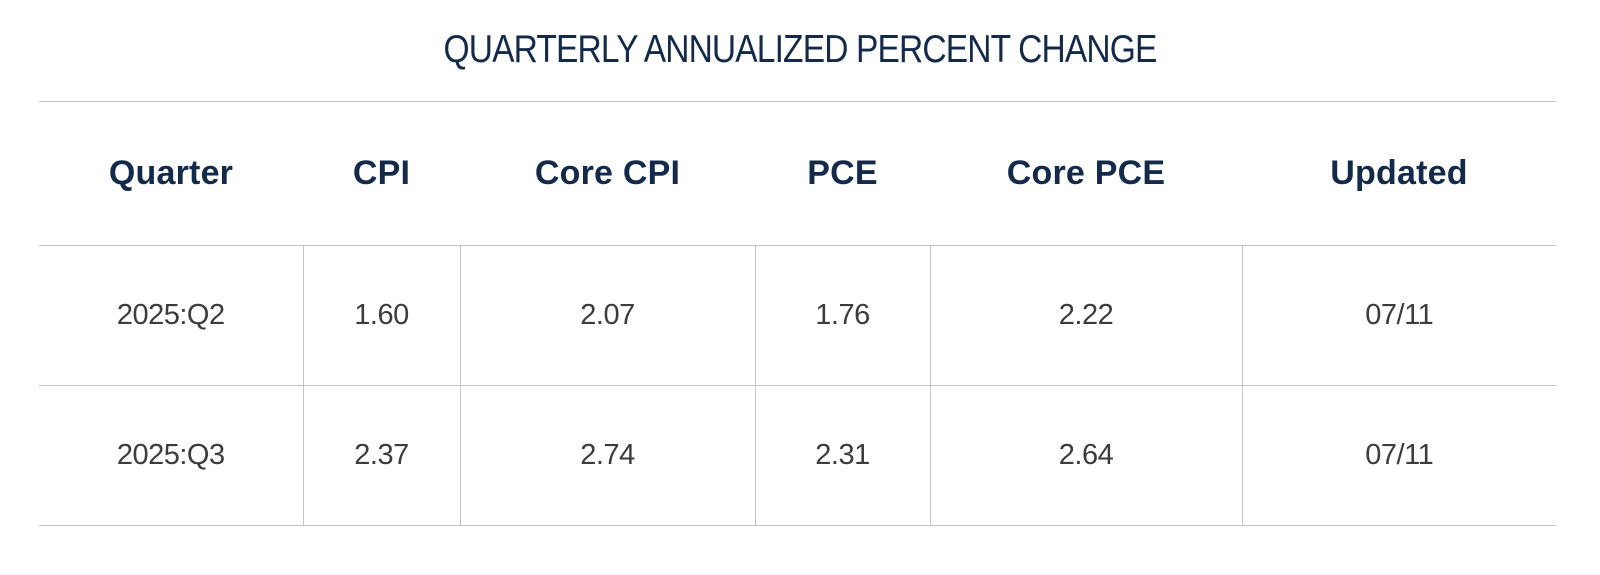 The width and height of the screenshot is (1600, 575). Describe the element at coordinates (170, 455) in the screenshot. I see `cell-quarter: 2025:Q3` at that location.